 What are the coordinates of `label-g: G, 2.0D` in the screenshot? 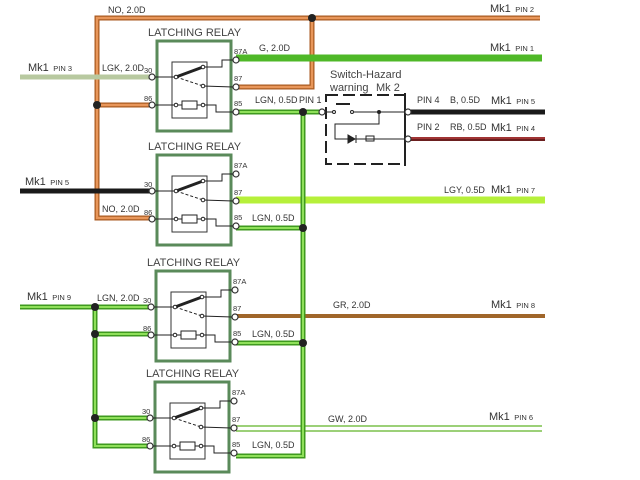 It's located at (275, 48).